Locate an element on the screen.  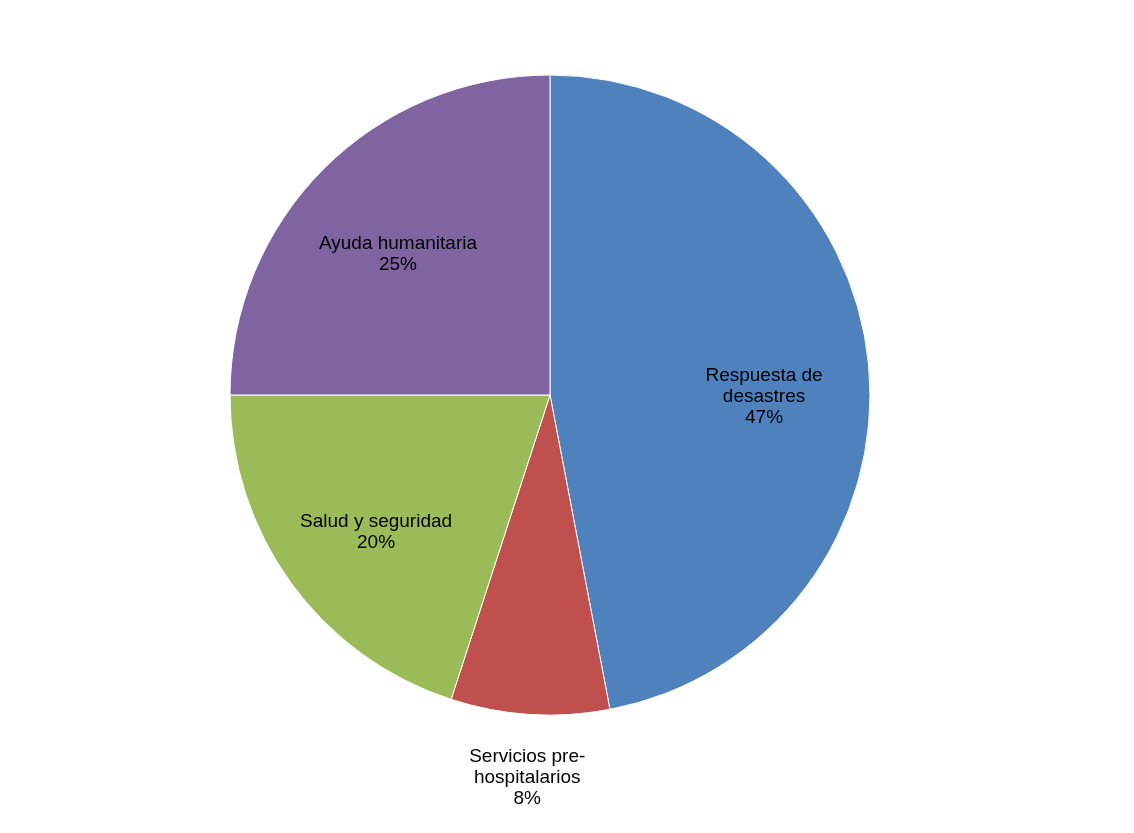
slice-label: Respuesta de desastres is located at coordinates (764, 384).